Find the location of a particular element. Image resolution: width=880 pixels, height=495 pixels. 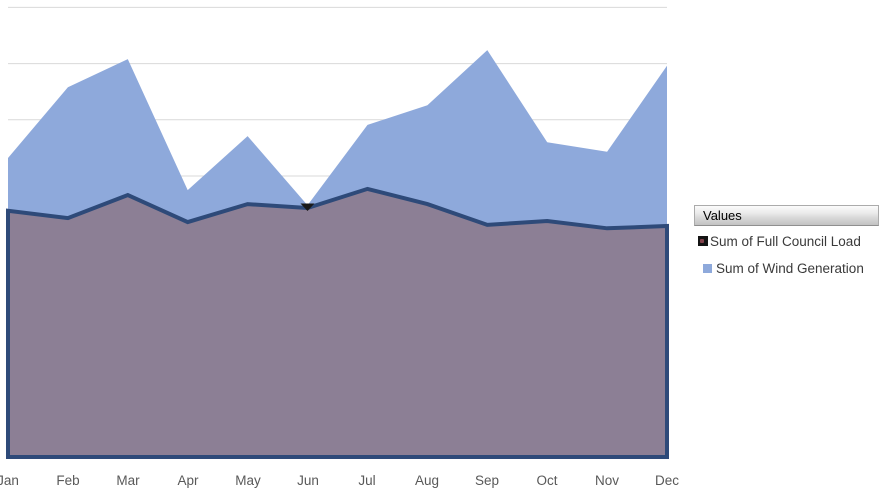

x-axis-label: Sep is located at coordinates (487, 480).